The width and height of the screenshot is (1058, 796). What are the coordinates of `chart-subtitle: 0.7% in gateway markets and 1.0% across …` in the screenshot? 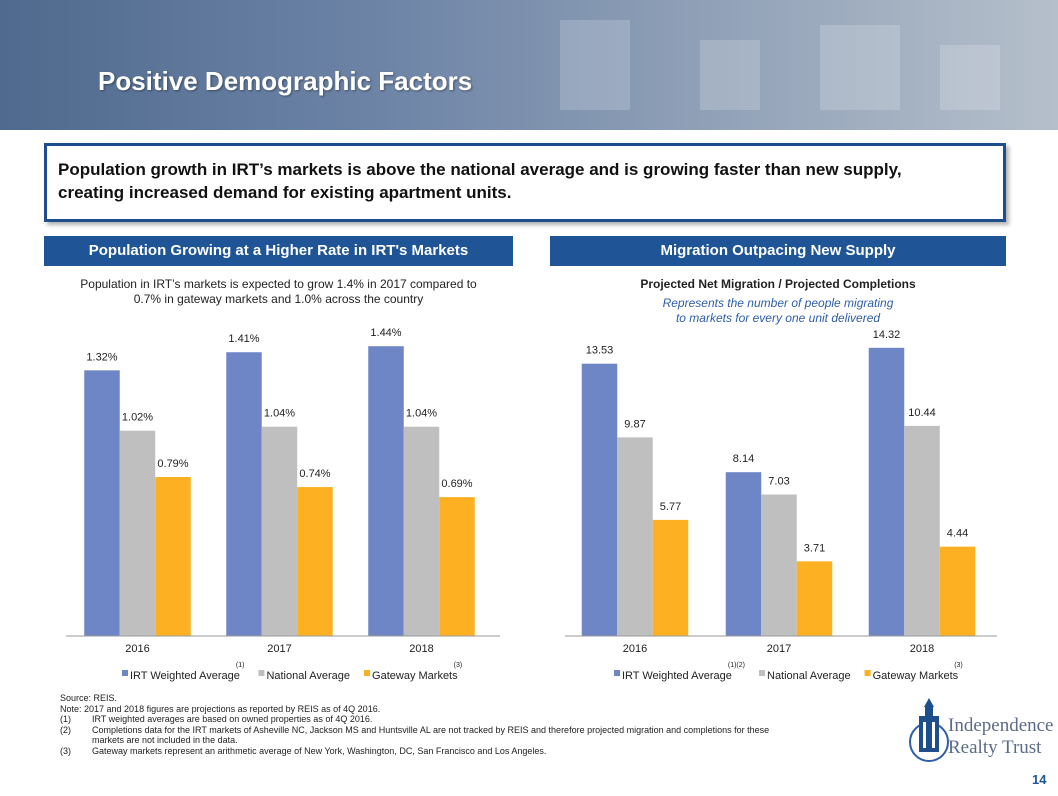 It's located at (278, 299).